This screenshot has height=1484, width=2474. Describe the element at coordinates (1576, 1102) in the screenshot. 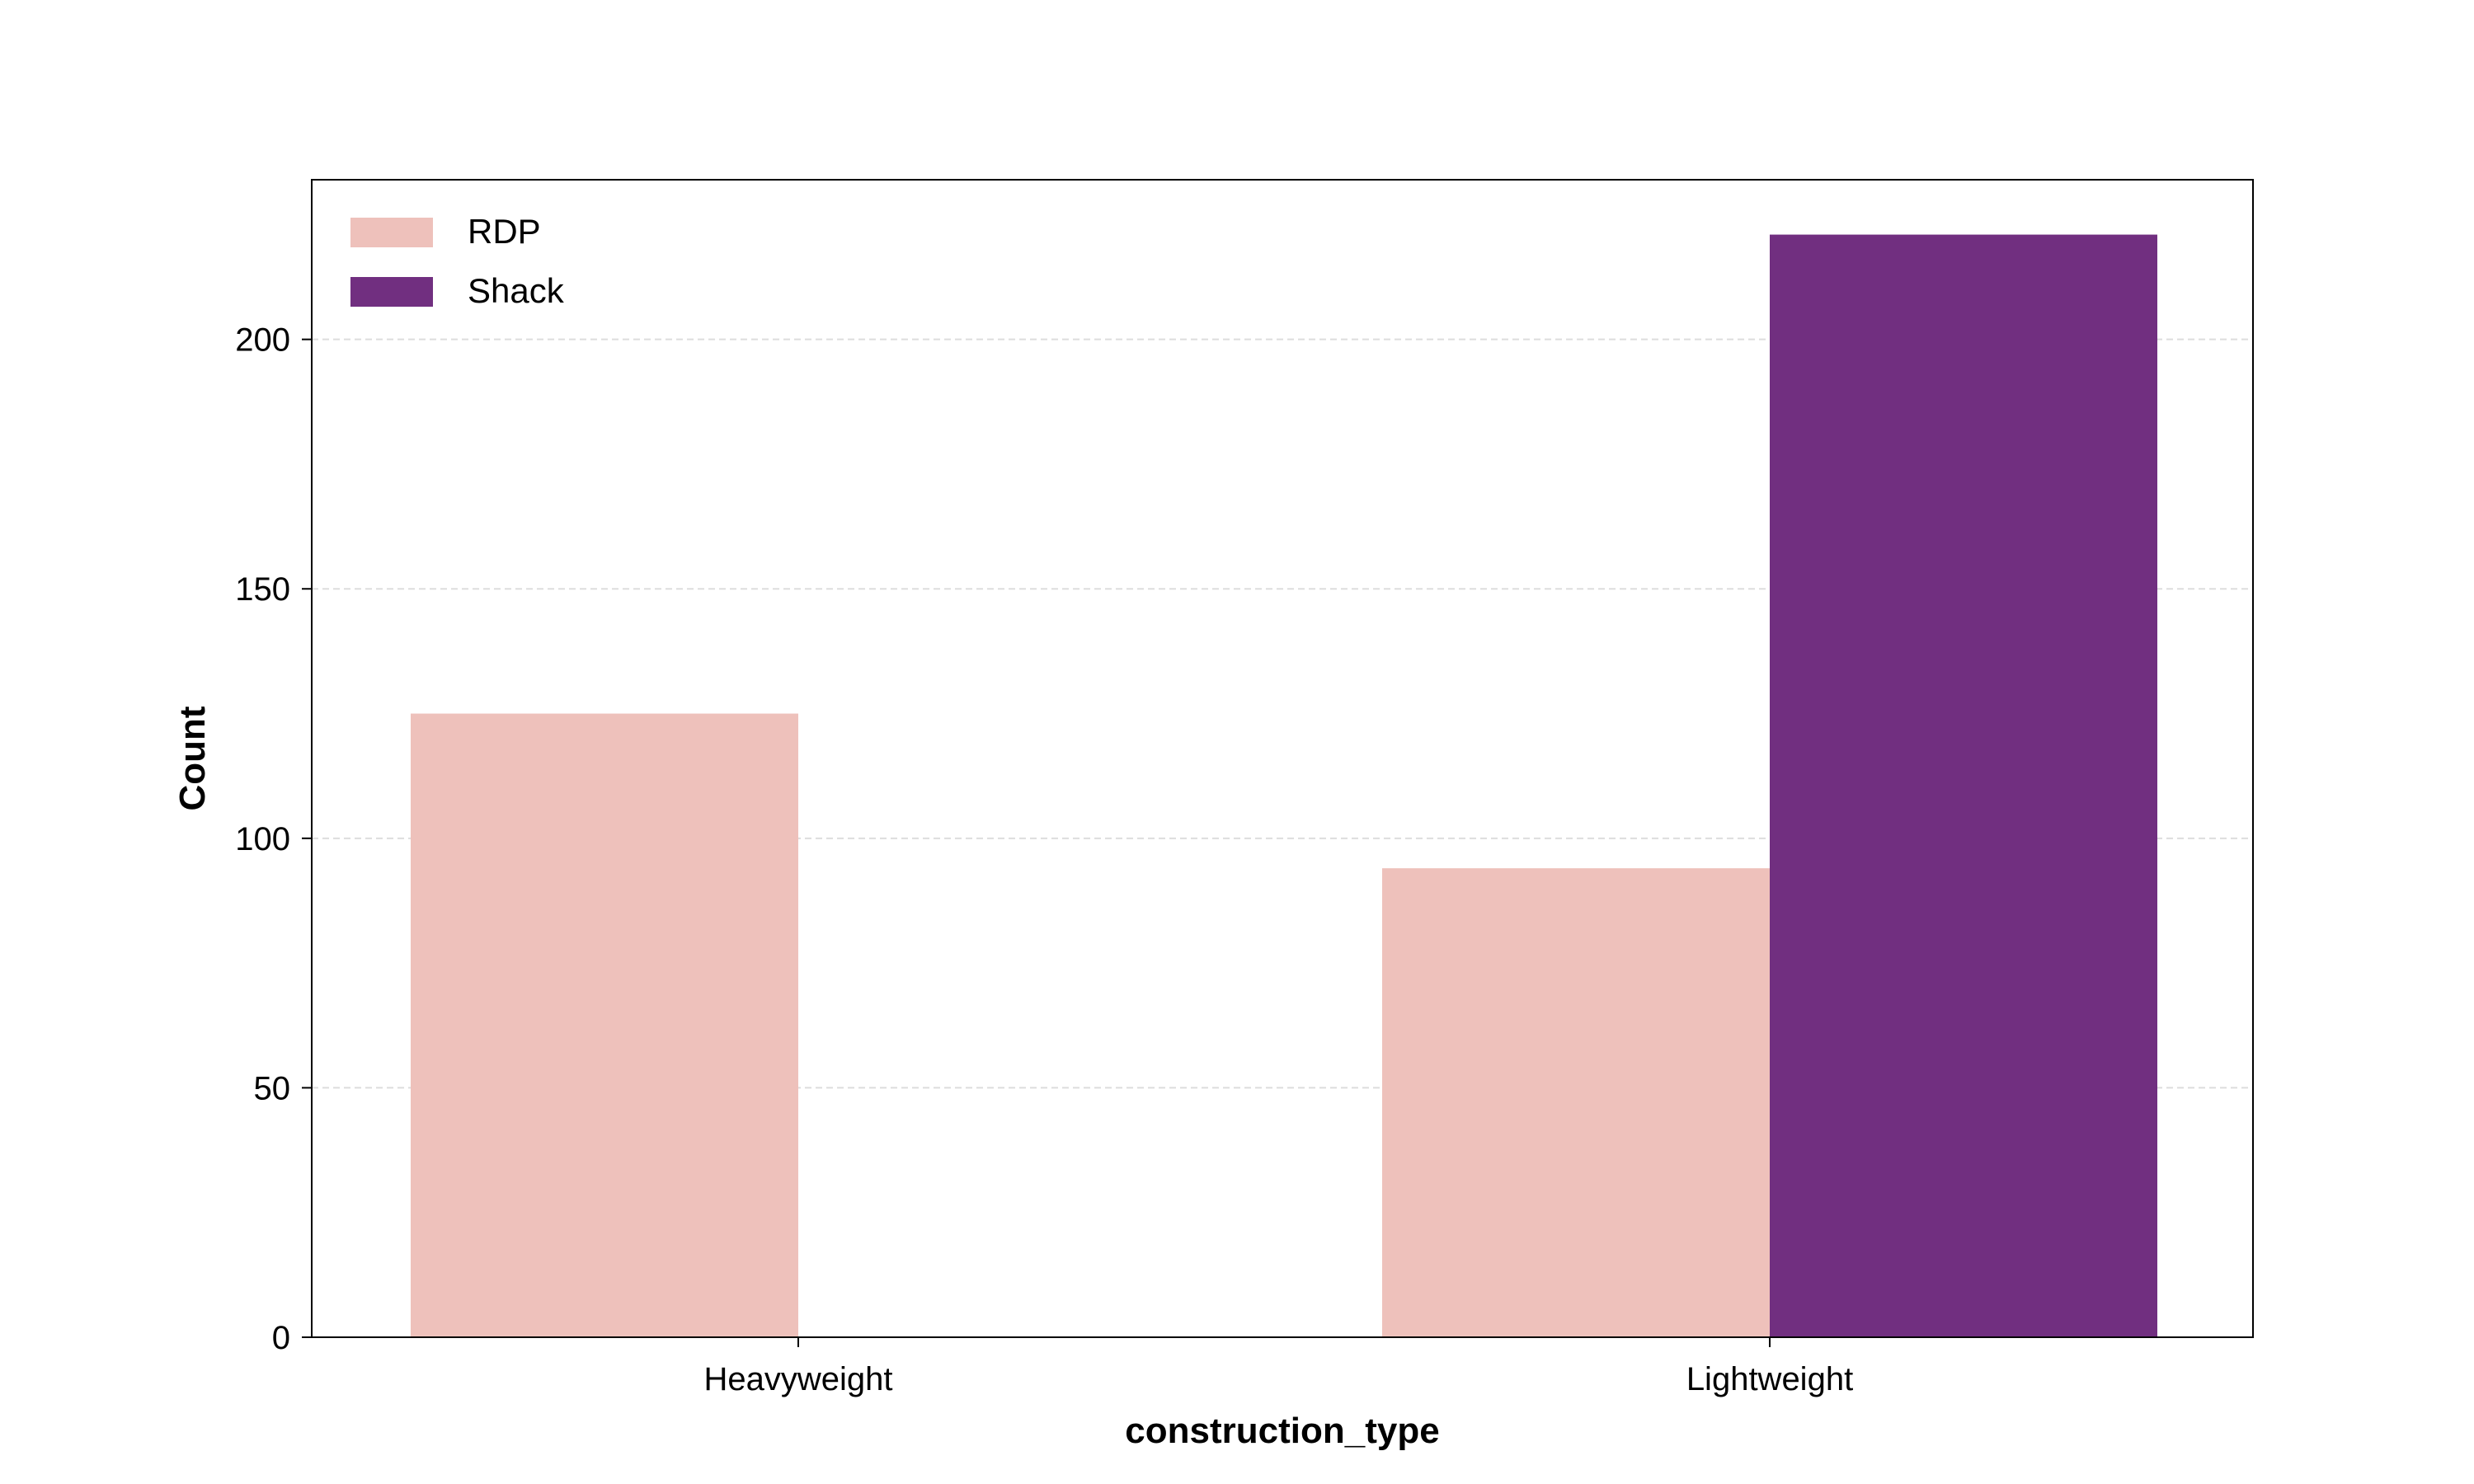

I see `bar-rdp-lightweight` at that location.